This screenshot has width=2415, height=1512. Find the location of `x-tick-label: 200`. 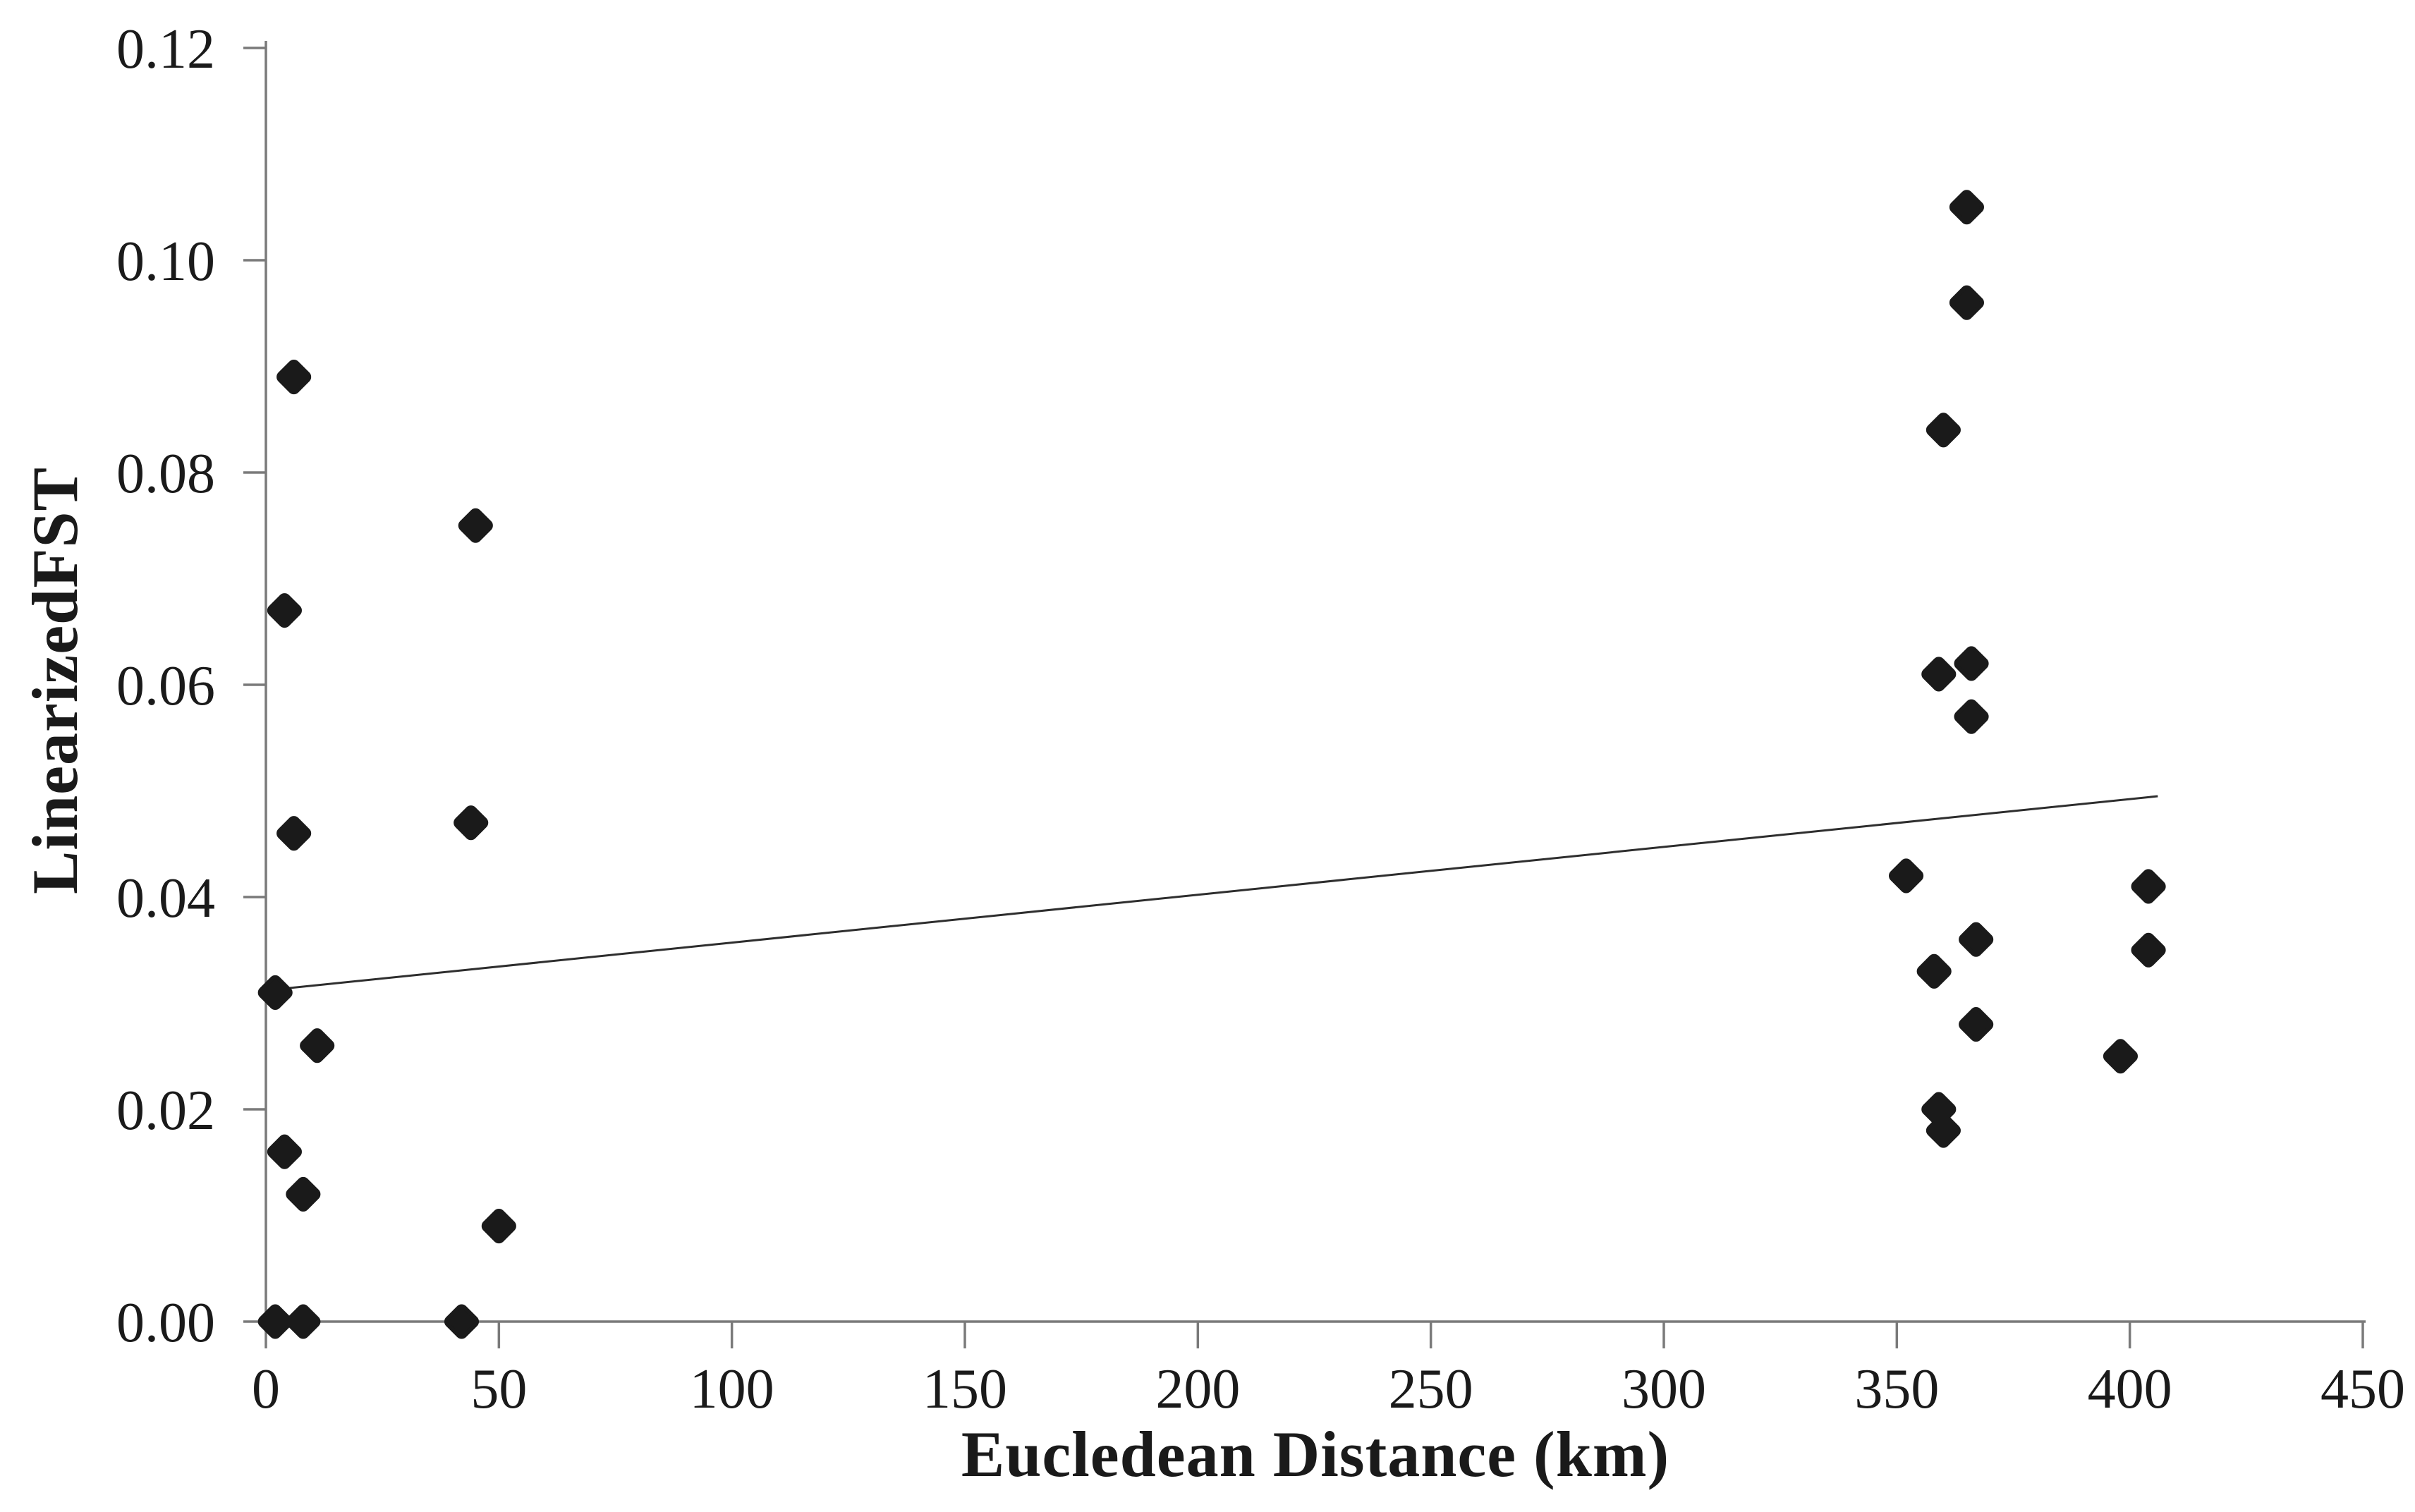

x-tick-label: 200 is located at coordinates (1197, 1389).